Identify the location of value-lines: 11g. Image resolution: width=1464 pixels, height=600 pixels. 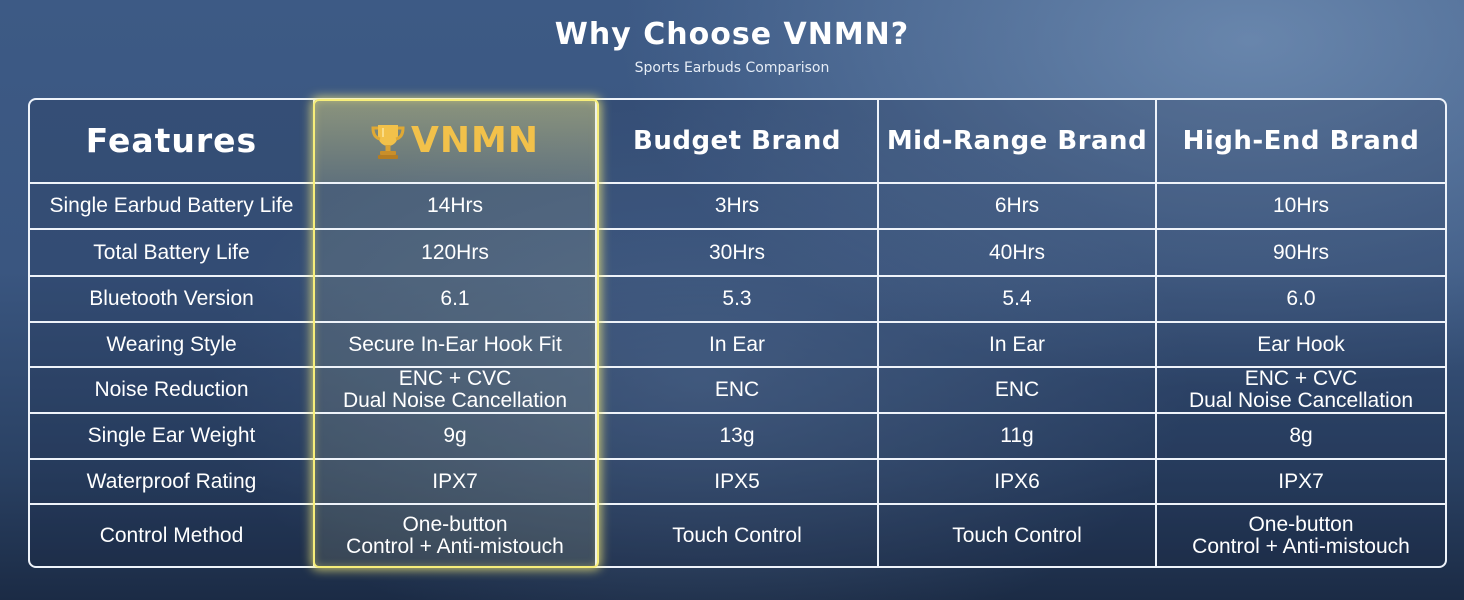
(1016, 436).